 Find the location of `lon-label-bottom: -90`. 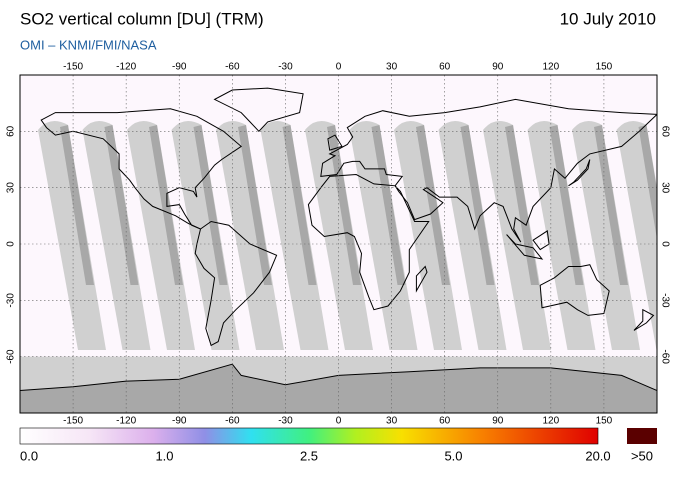

lon-label-bottom: -90 is located at coordinates (179, 421).